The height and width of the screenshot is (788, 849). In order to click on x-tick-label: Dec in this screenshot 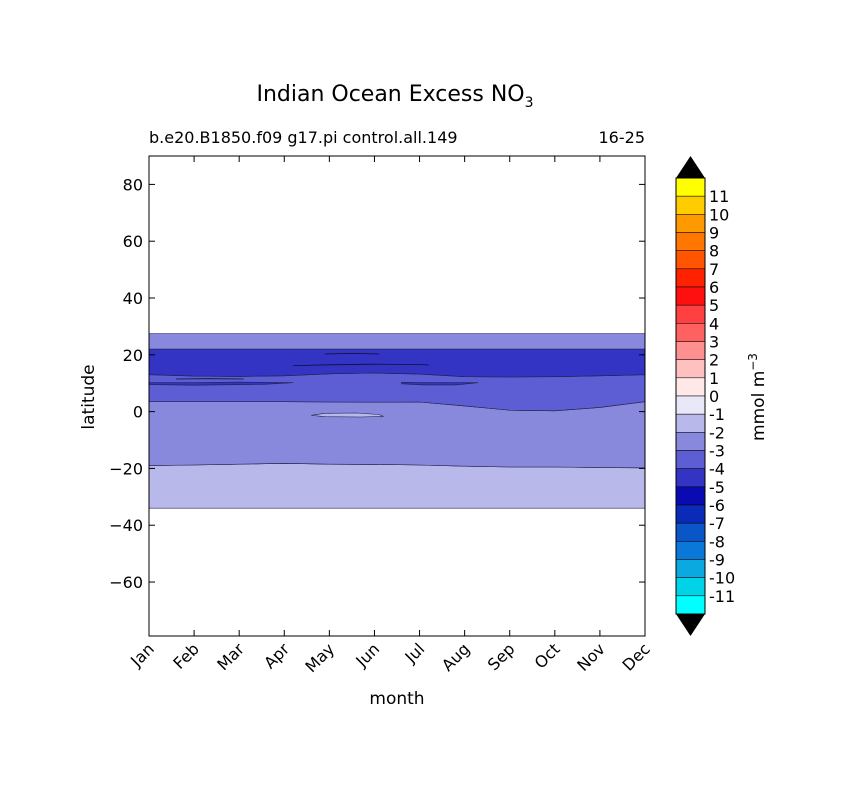, I will do `click(635, 656)`.